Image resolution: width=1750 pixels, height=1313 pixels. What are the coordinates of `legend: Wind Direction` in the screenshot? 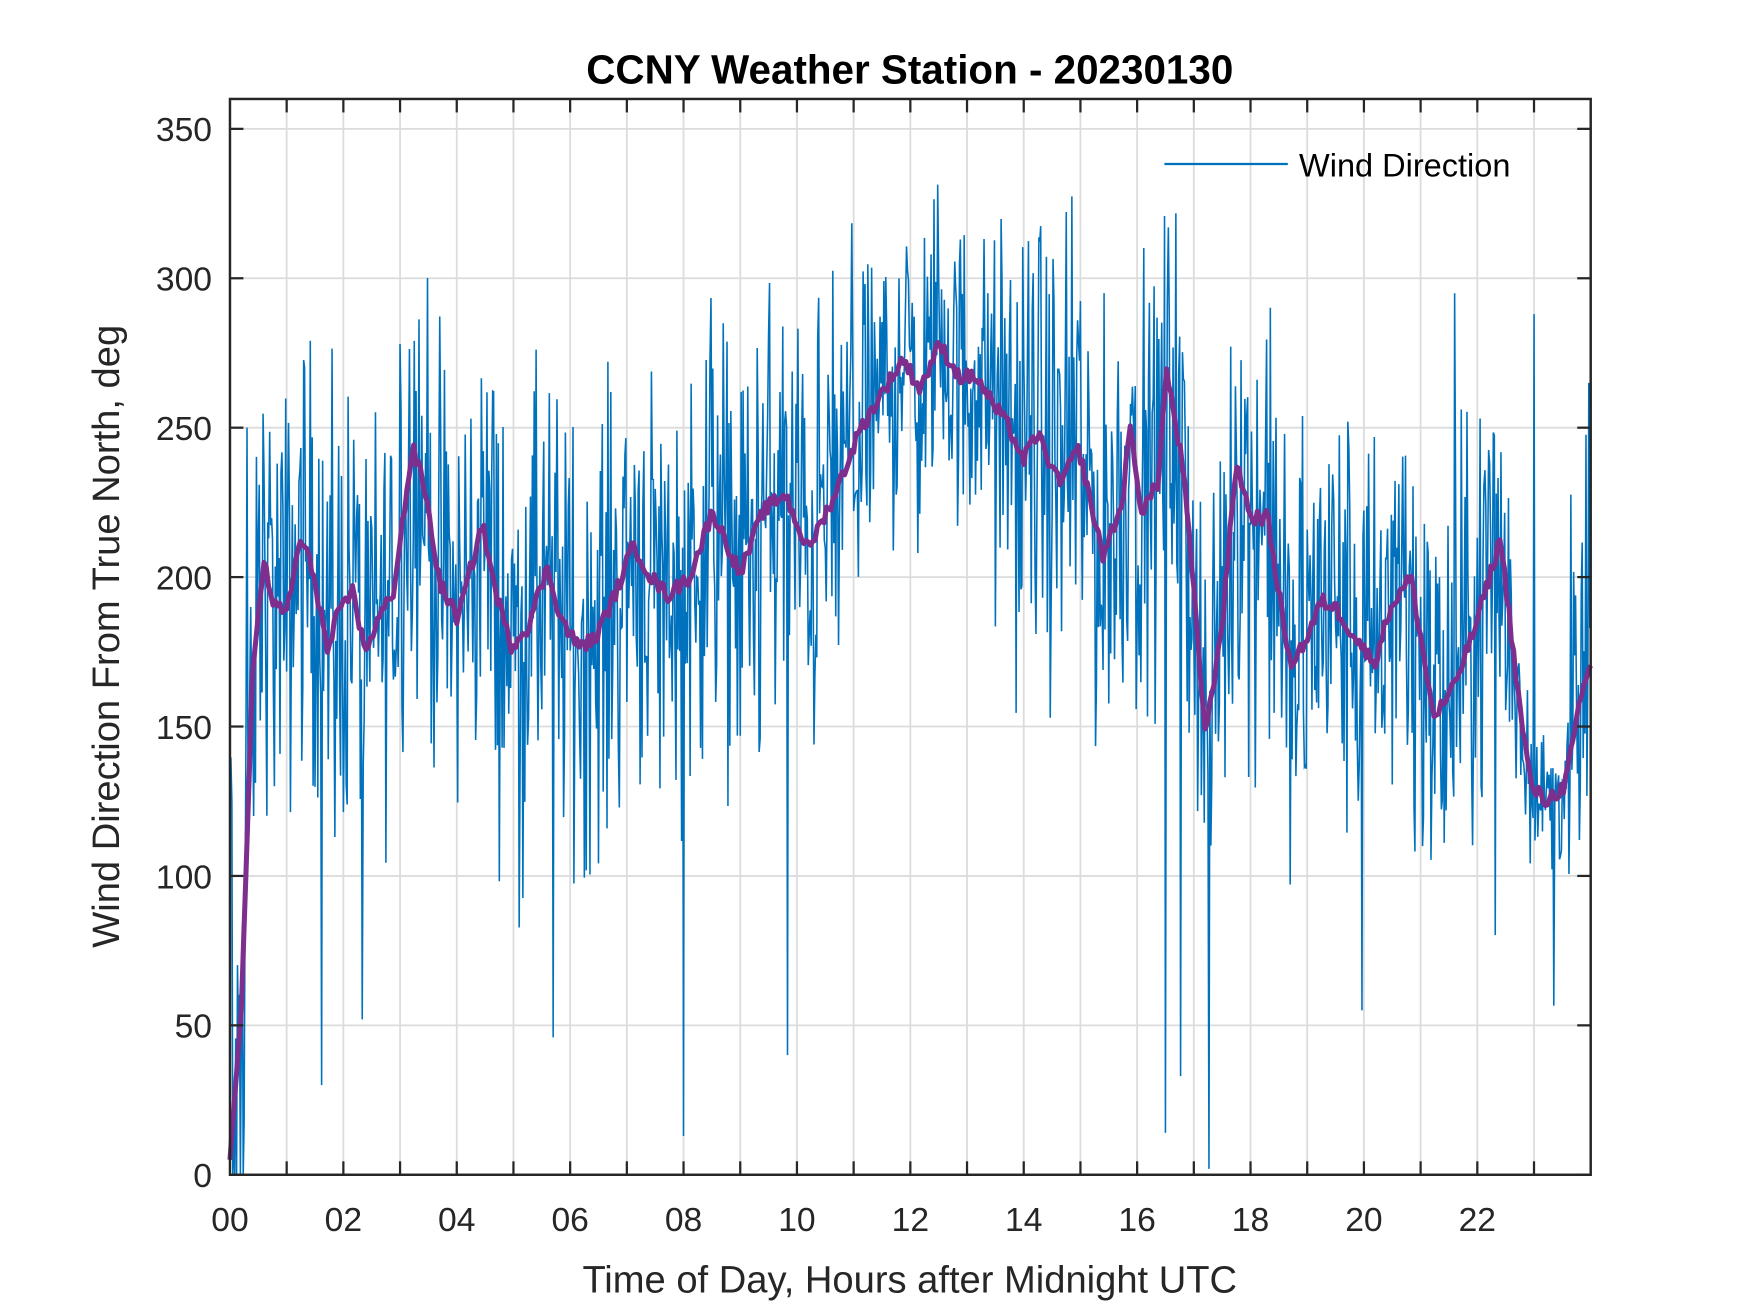 It's located at (1337, 165).